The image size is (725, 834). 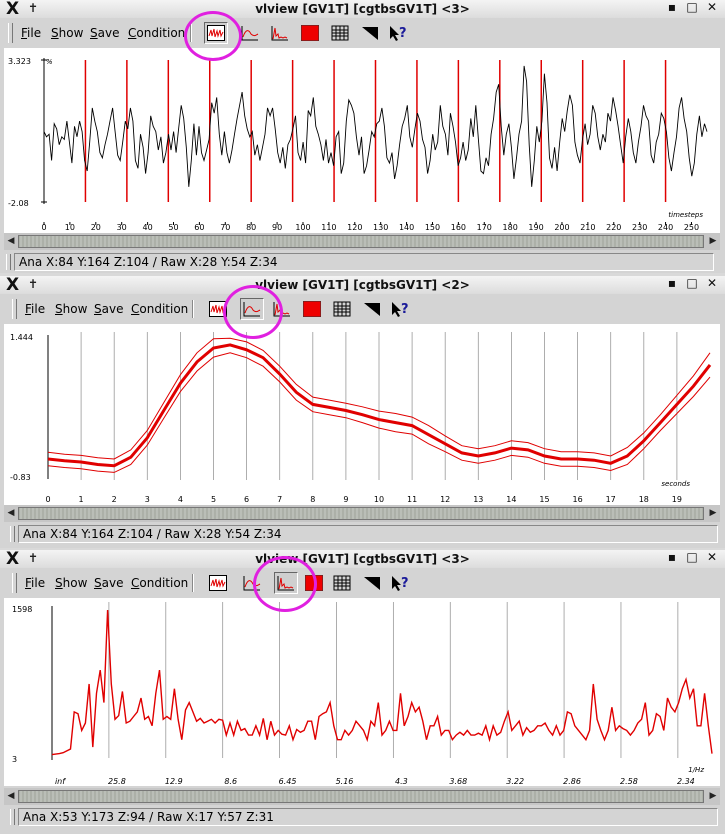 What do you see at coordinates (199, 227) in the screenshot?
I see `x-tick-label: 60` at bounding box center [199, 227].